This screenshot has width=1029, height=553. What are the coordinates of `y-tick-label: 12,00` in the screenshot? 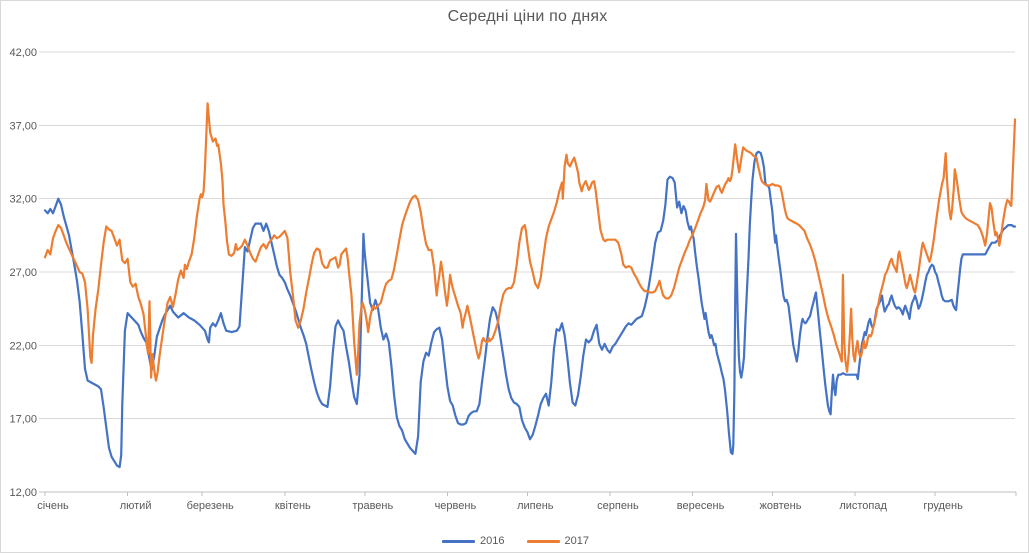 It's located at (23, 493).